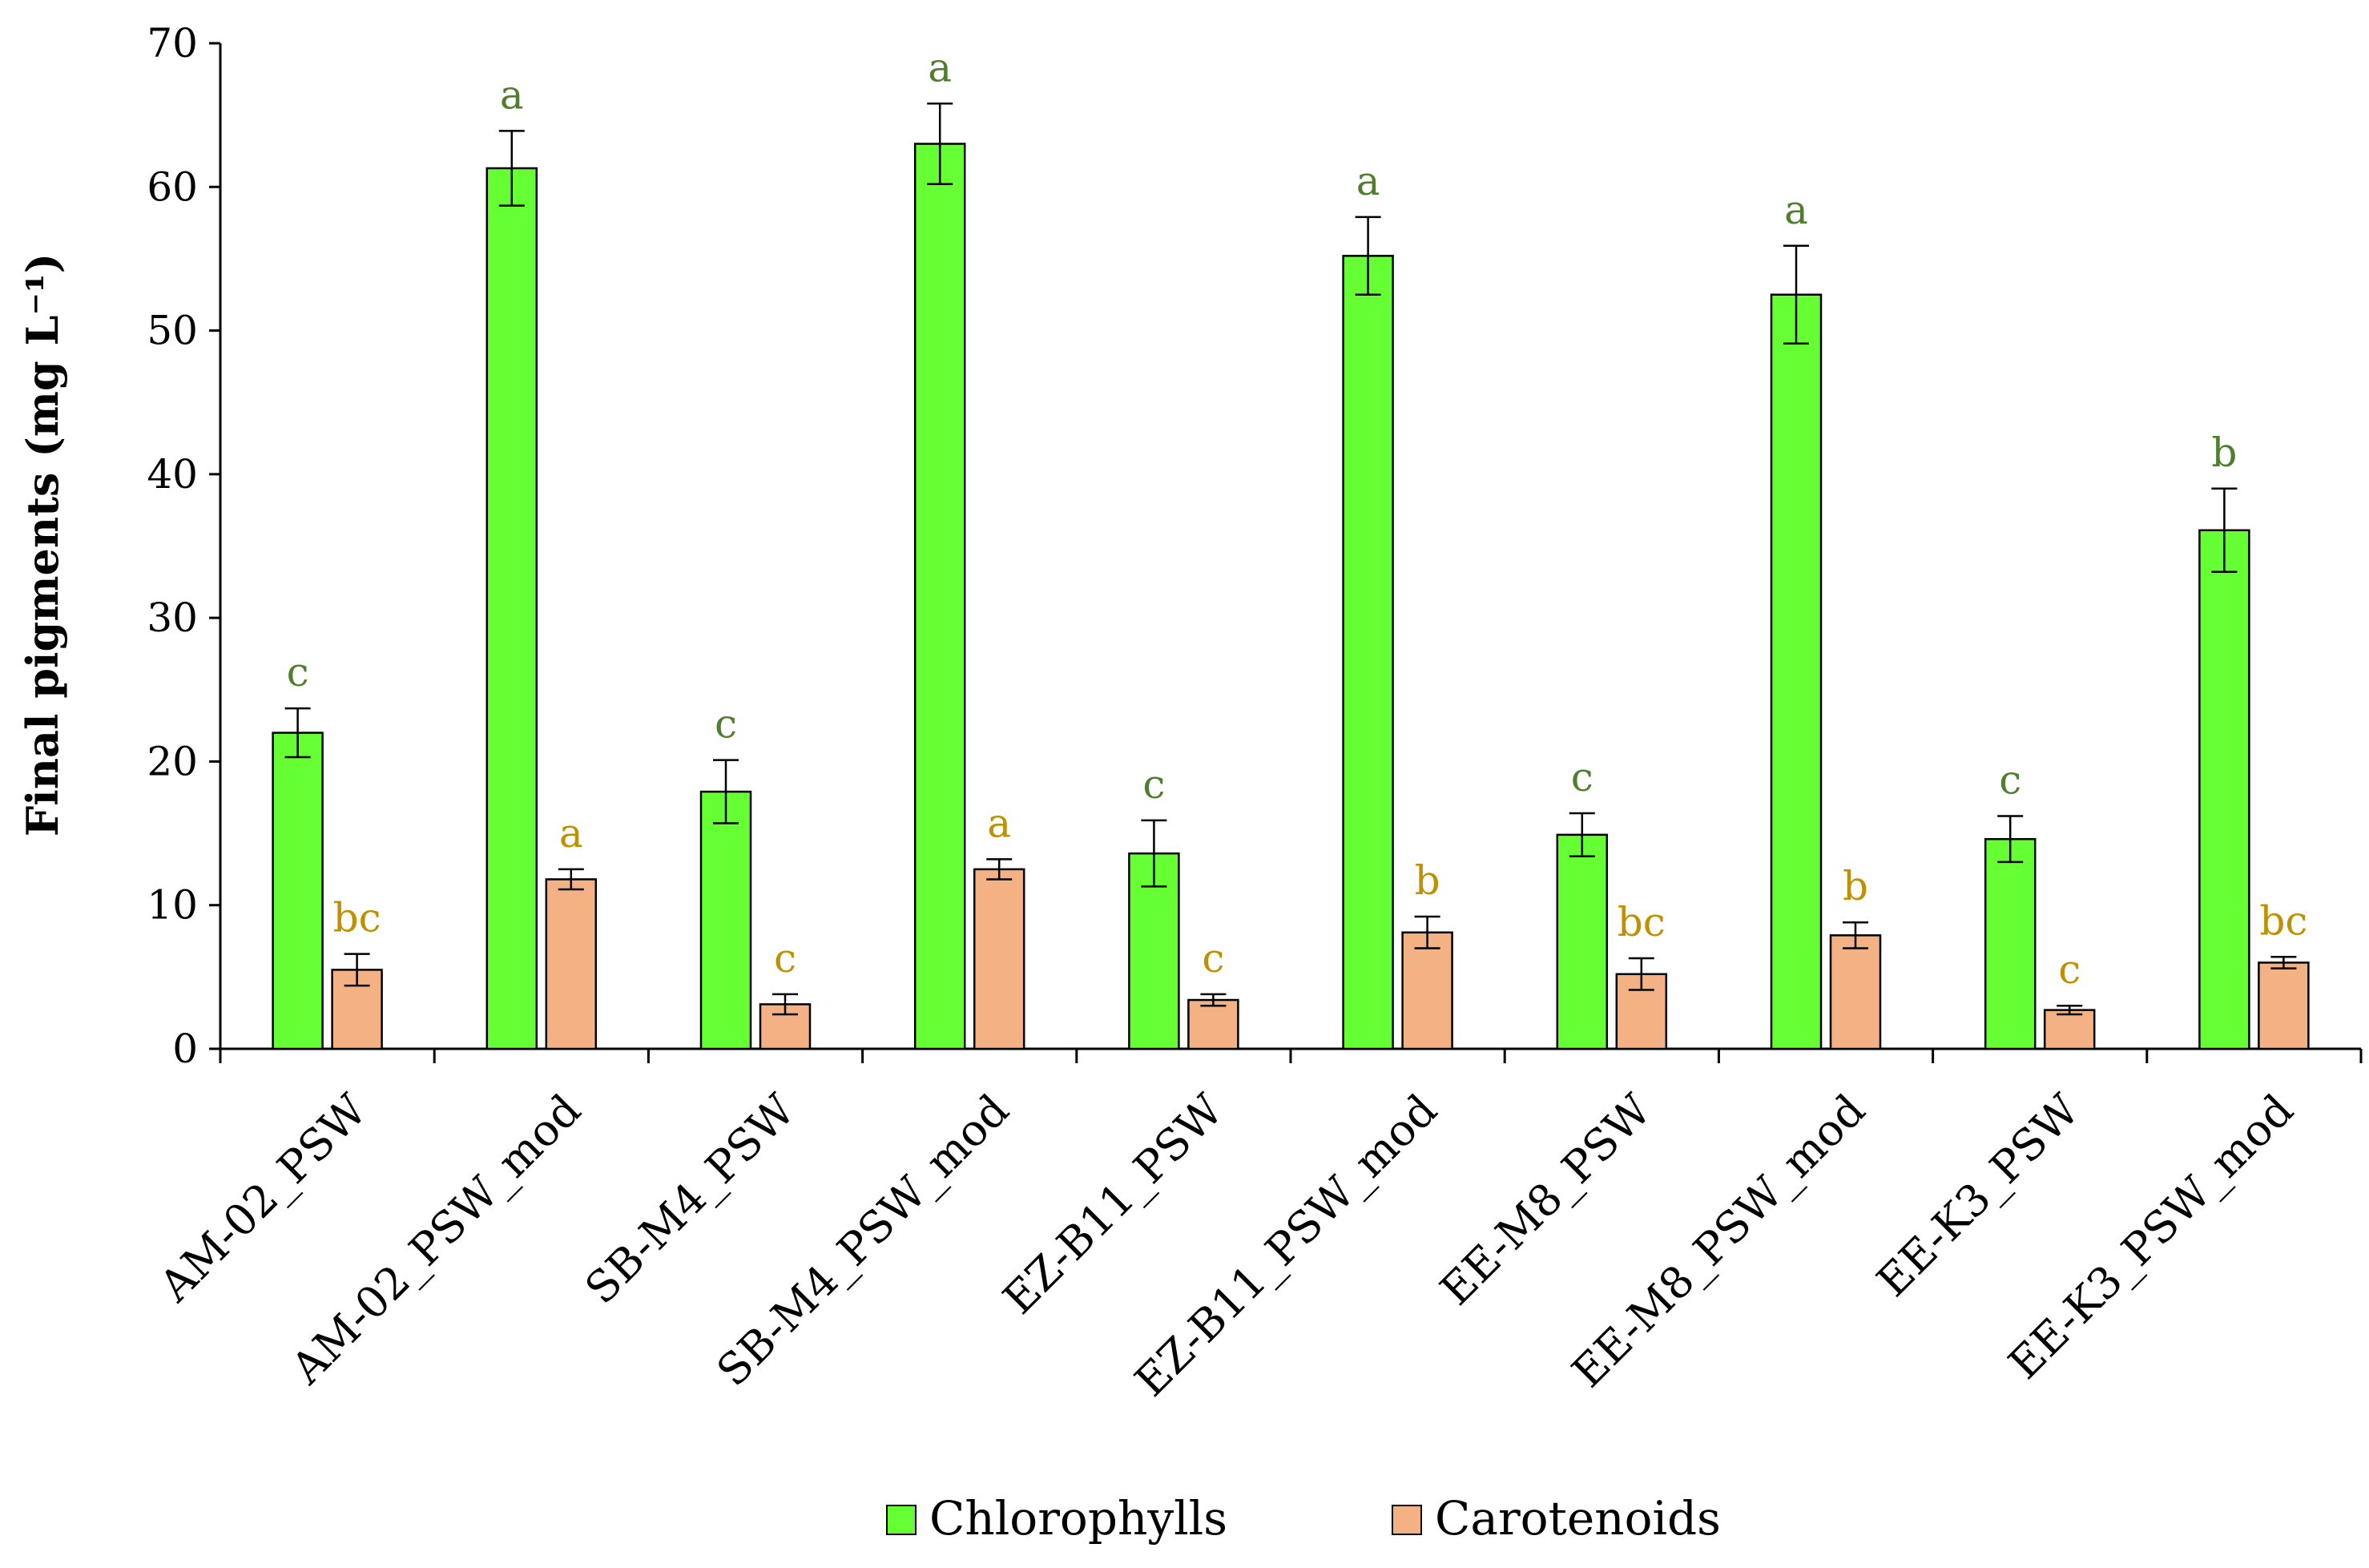  What do you see at coordinates (999, 959) in the screenshot?
I see `bar-carotenoids-sb-m4-psw-mod` at bounding box center [999, 959].